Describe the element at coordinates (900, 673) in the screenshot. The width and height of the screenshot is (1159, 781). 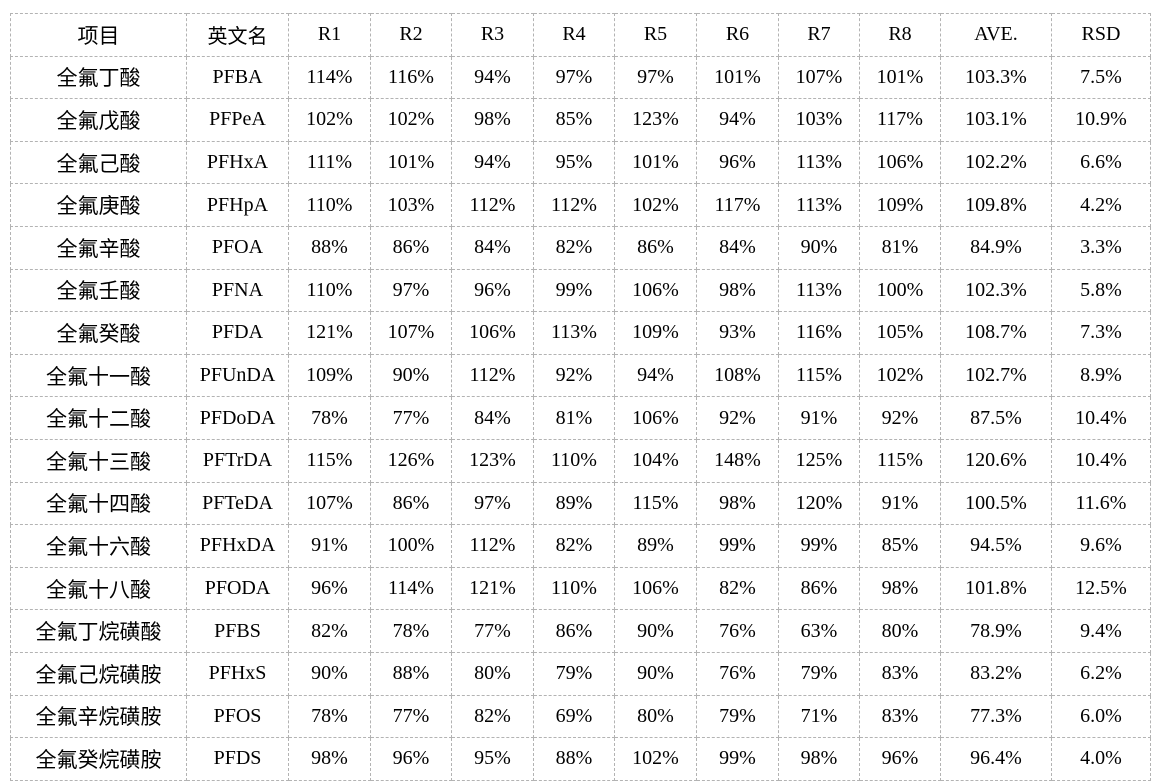
I see `recovery-value-r8: 83%` at that location.